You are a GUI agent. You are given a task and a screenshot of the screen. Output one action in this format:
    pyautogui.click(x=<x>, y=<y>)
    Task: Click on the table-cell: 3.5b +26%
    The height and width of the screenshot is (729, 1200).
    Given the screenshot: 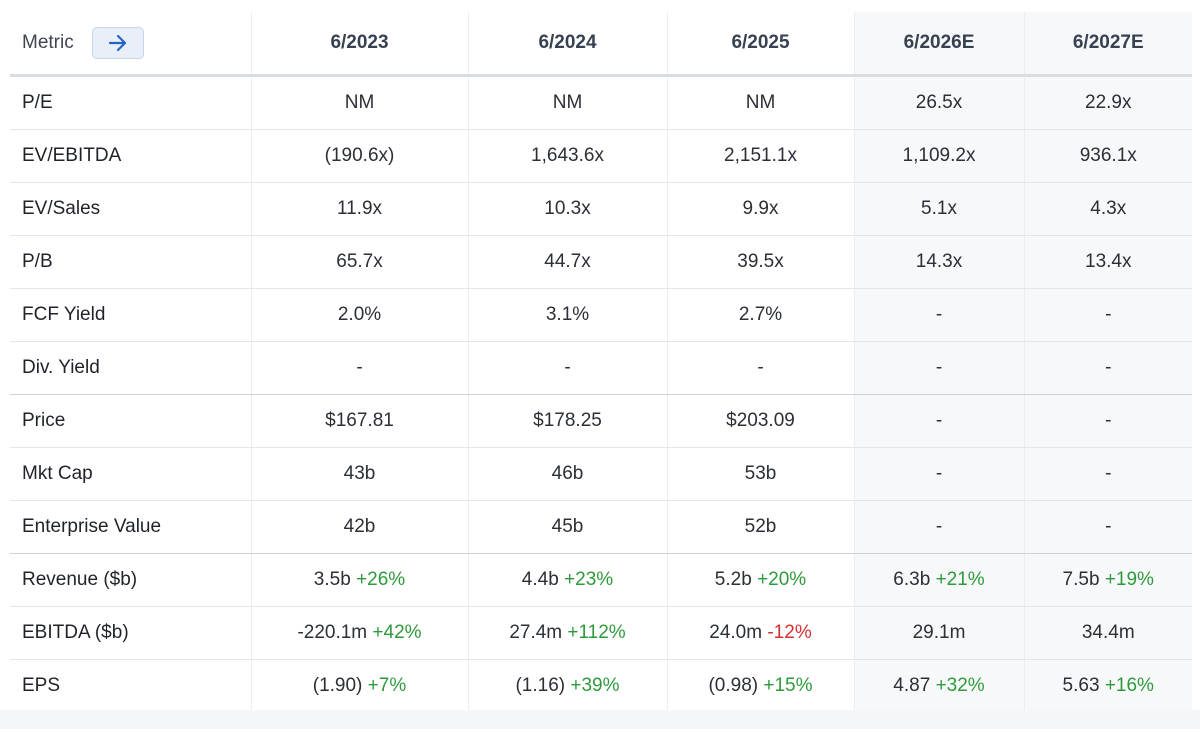 What is the action you would take?
    pyautogui.click(x=359, y=580)
    